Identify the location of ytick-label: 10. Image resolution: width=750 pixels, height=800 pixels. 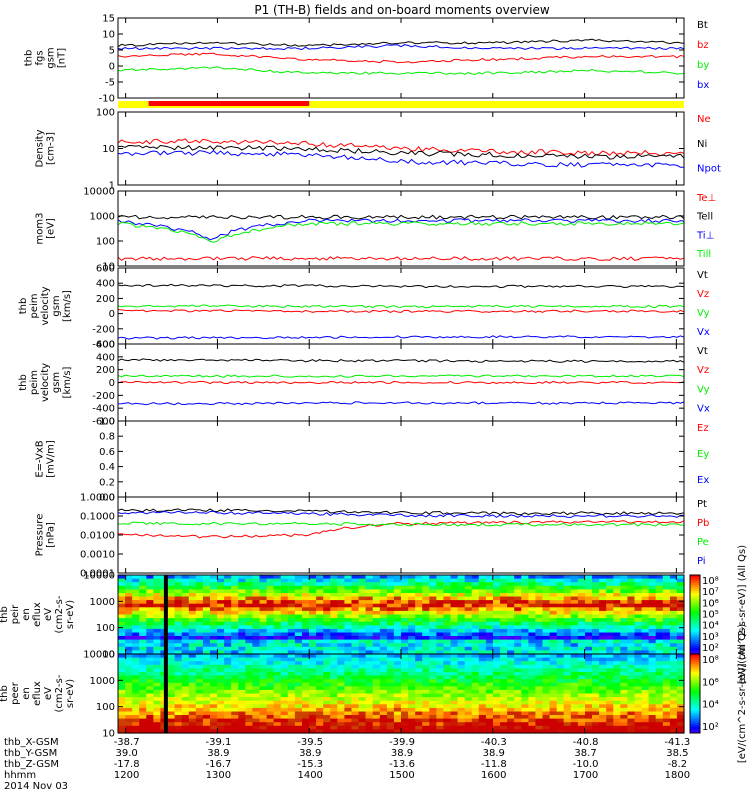
(108, 655).